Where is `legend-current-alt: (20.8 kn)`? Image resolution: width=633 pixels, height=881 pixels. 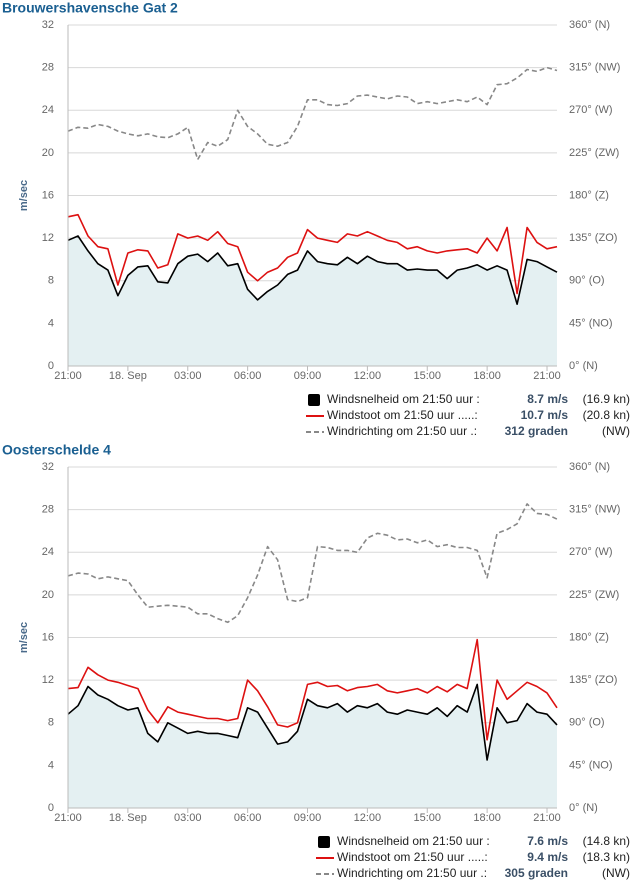 legend-current-alt: (20.8 kn) is located at coordinates (606, 415).